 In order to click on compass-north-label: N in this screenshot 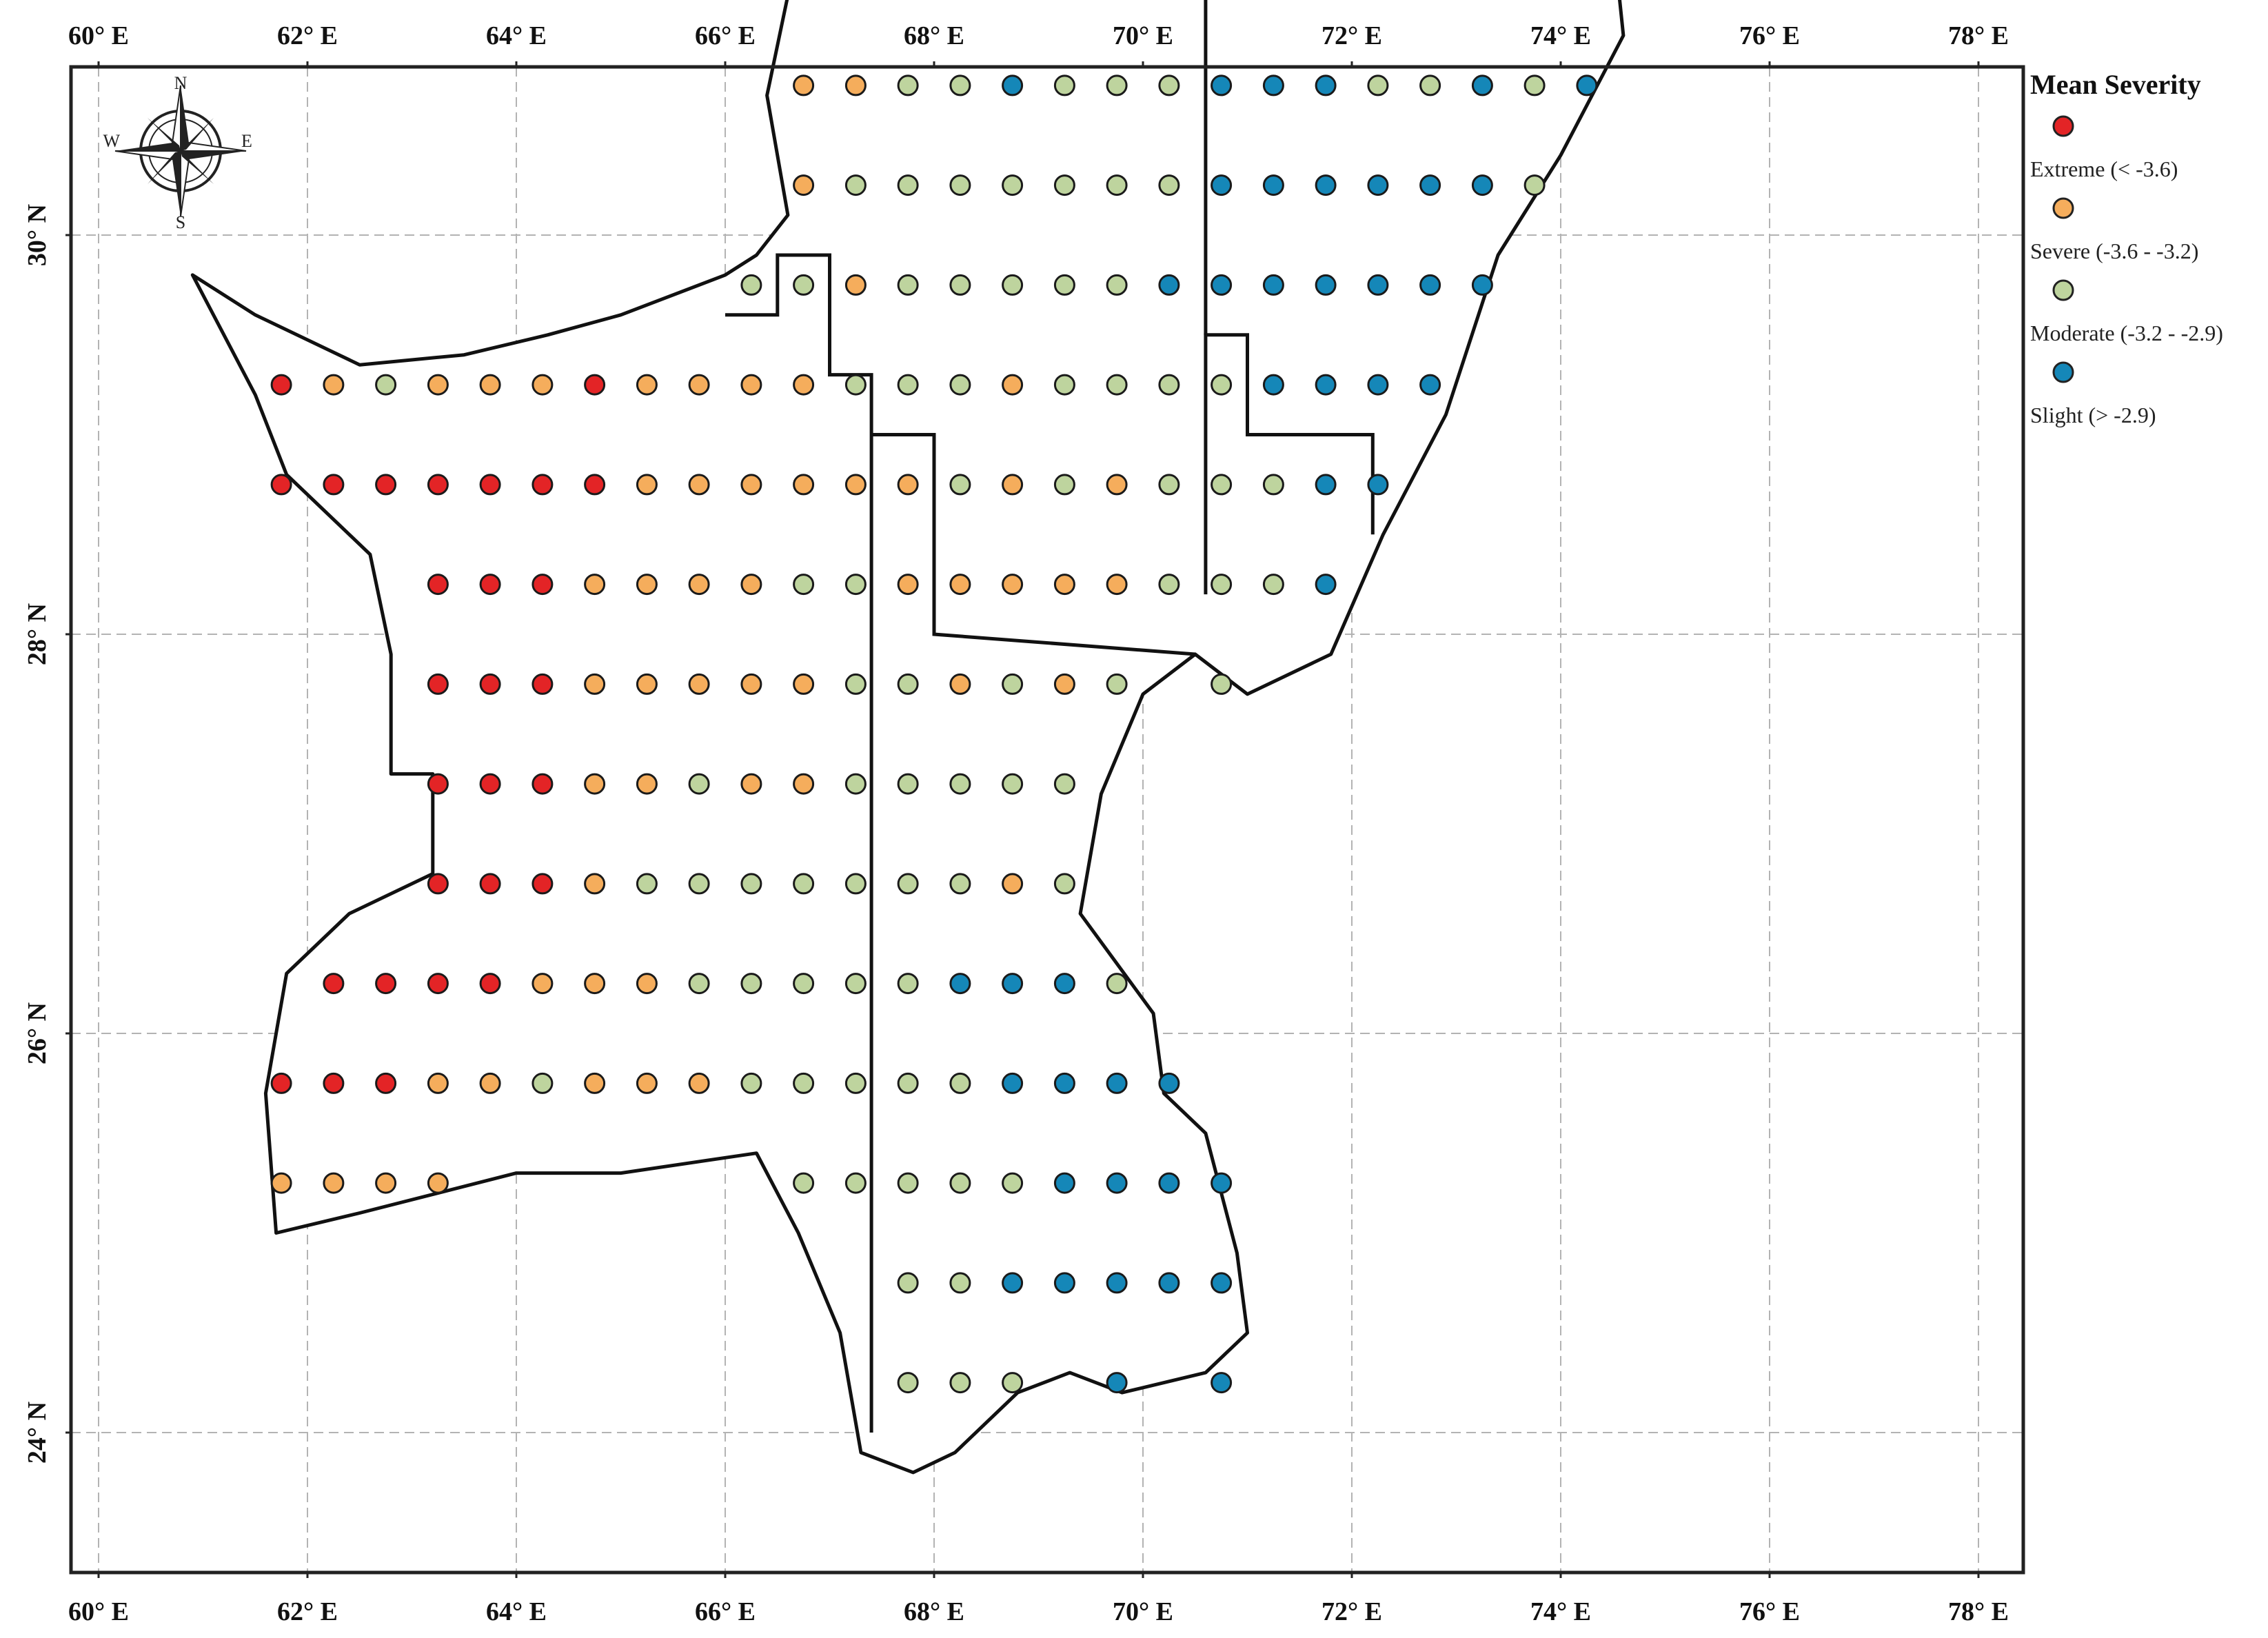, I will do `click(181, 83)`.